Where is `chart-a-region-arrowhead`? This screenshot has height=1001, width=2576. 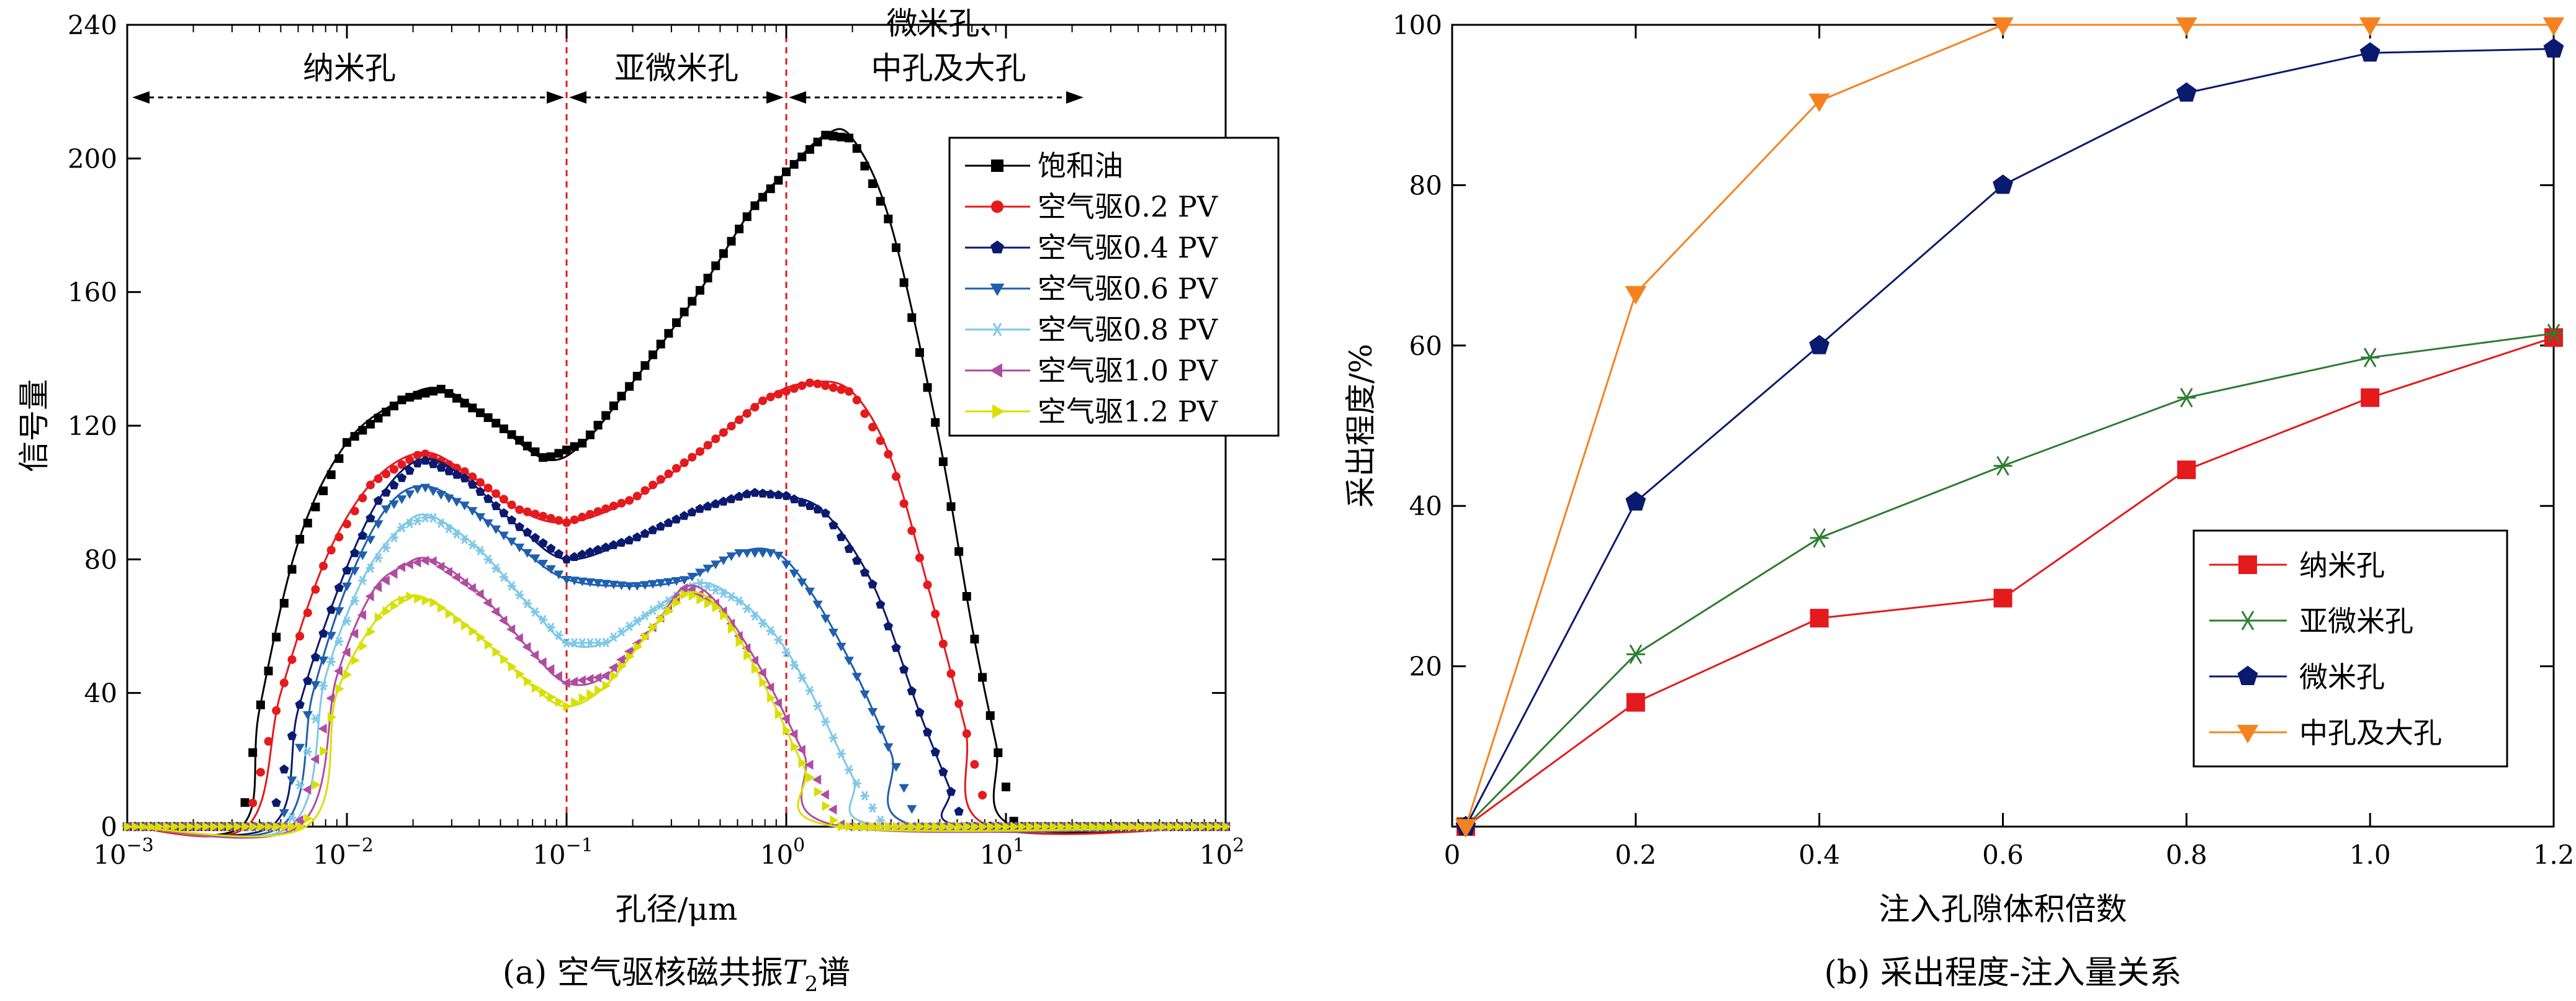
chart-a-region-arrowhead is located at coordinates (1075, 97).